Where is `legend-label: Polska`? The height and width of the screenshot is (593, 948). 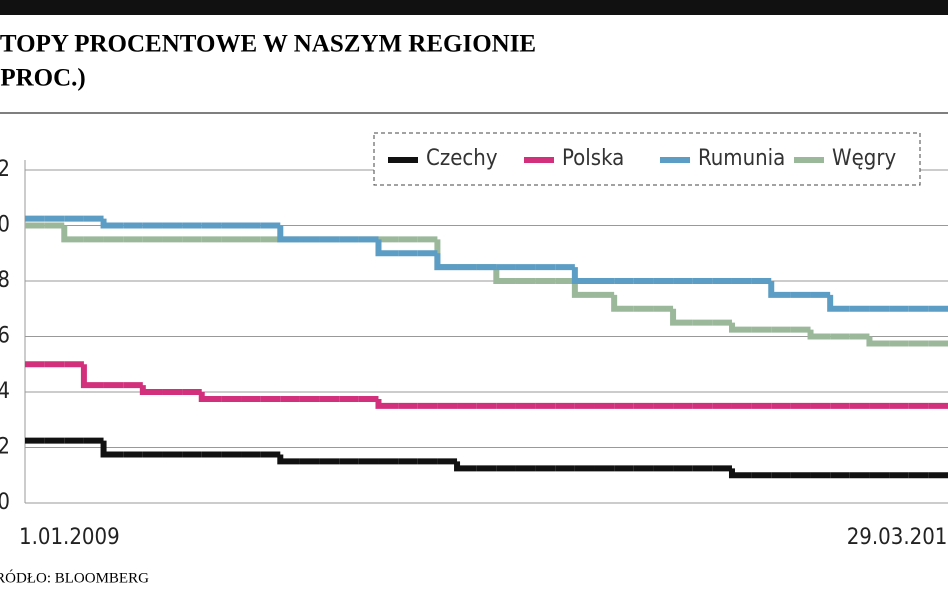 legend-label: Polska is located at coordinates (593, 158).